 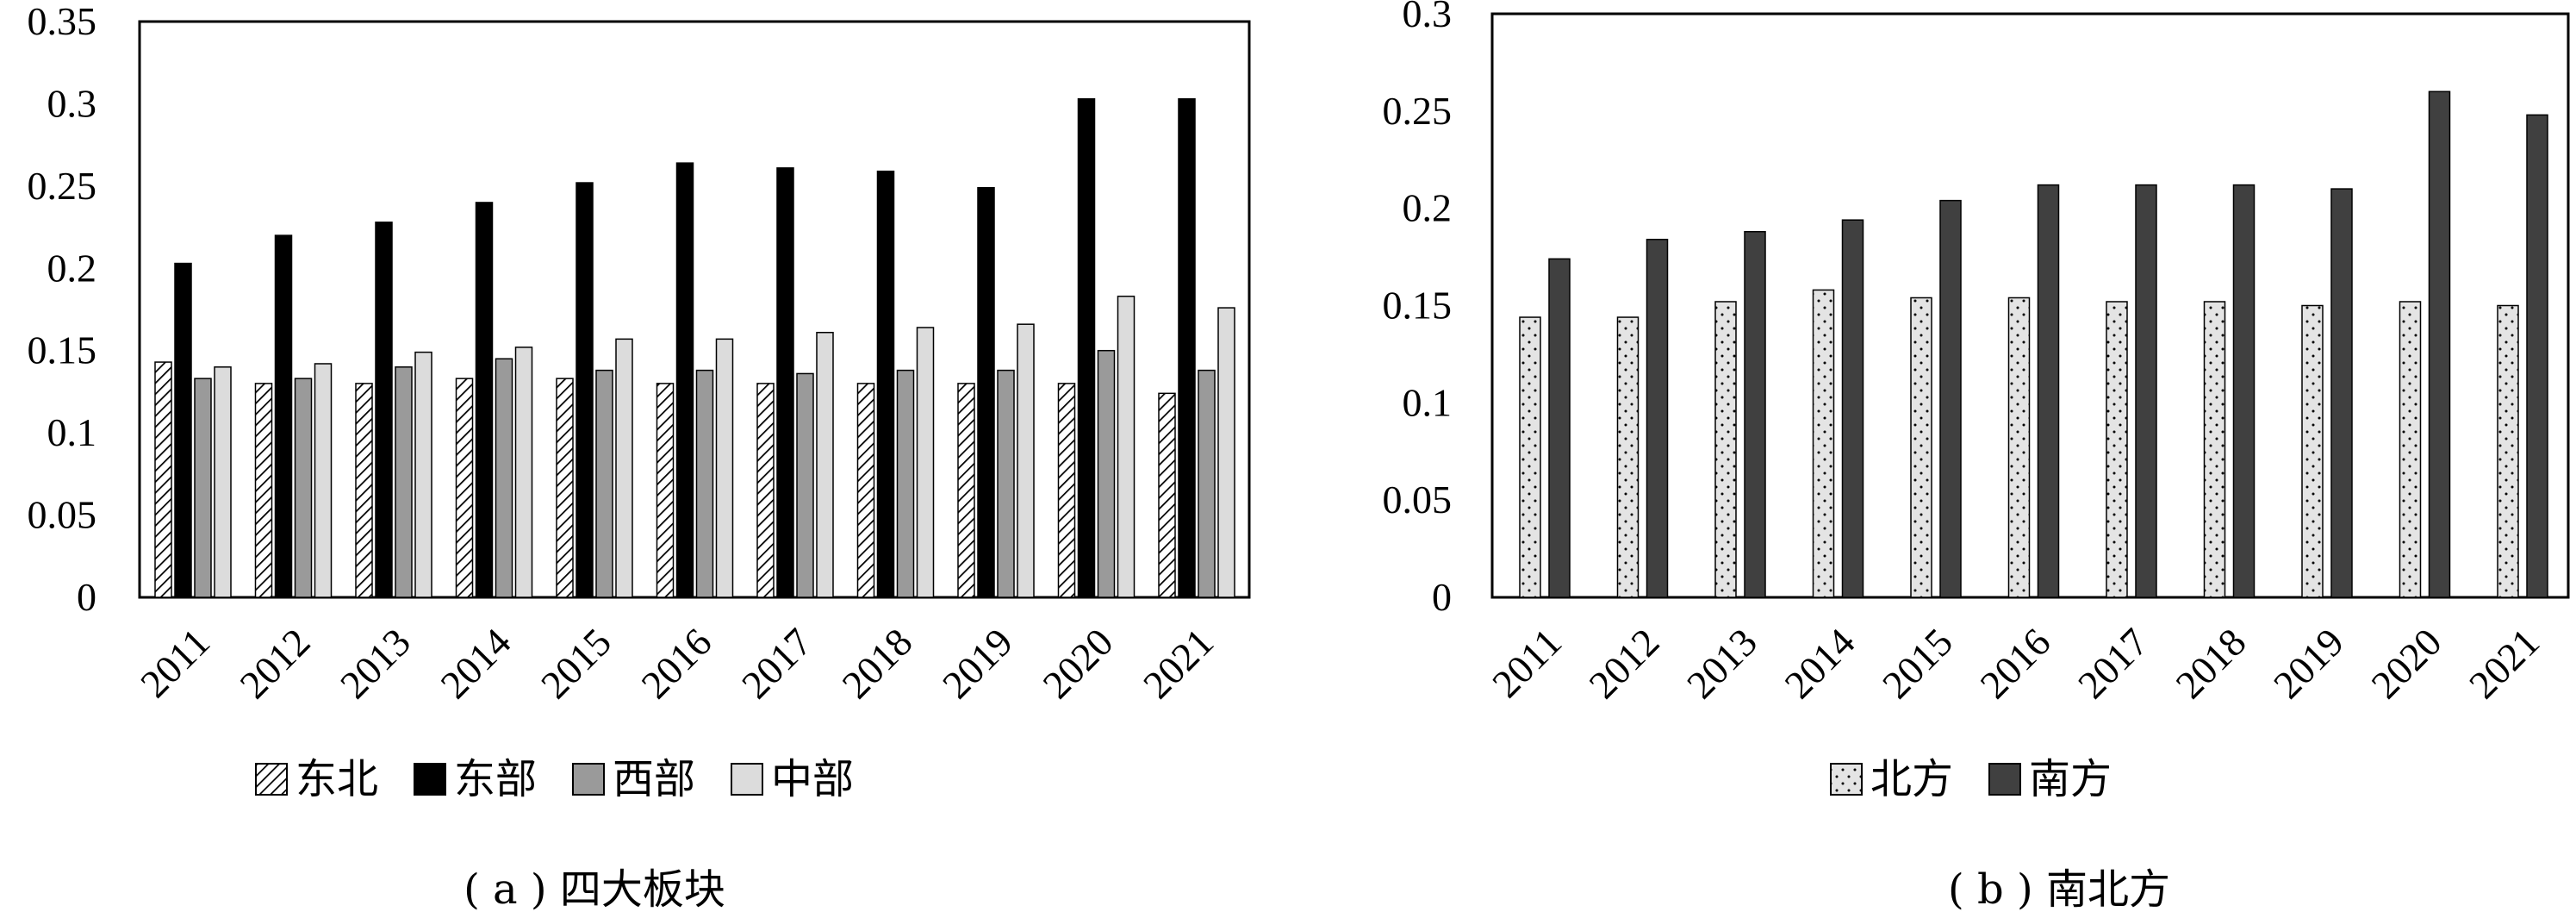 I want to click on legend-label: 南方, so click(x=2071, y=779).